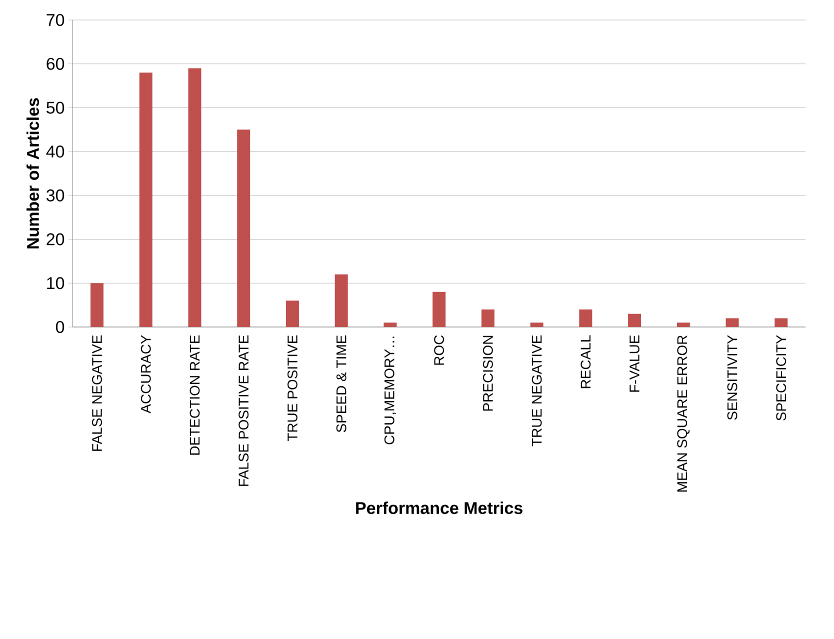 This screenshot has height=639, width=834. What do you see at coordinates (55, 283) in the screenshot?
I see `y-tick-label: 10` at bounding box center [55, 283].